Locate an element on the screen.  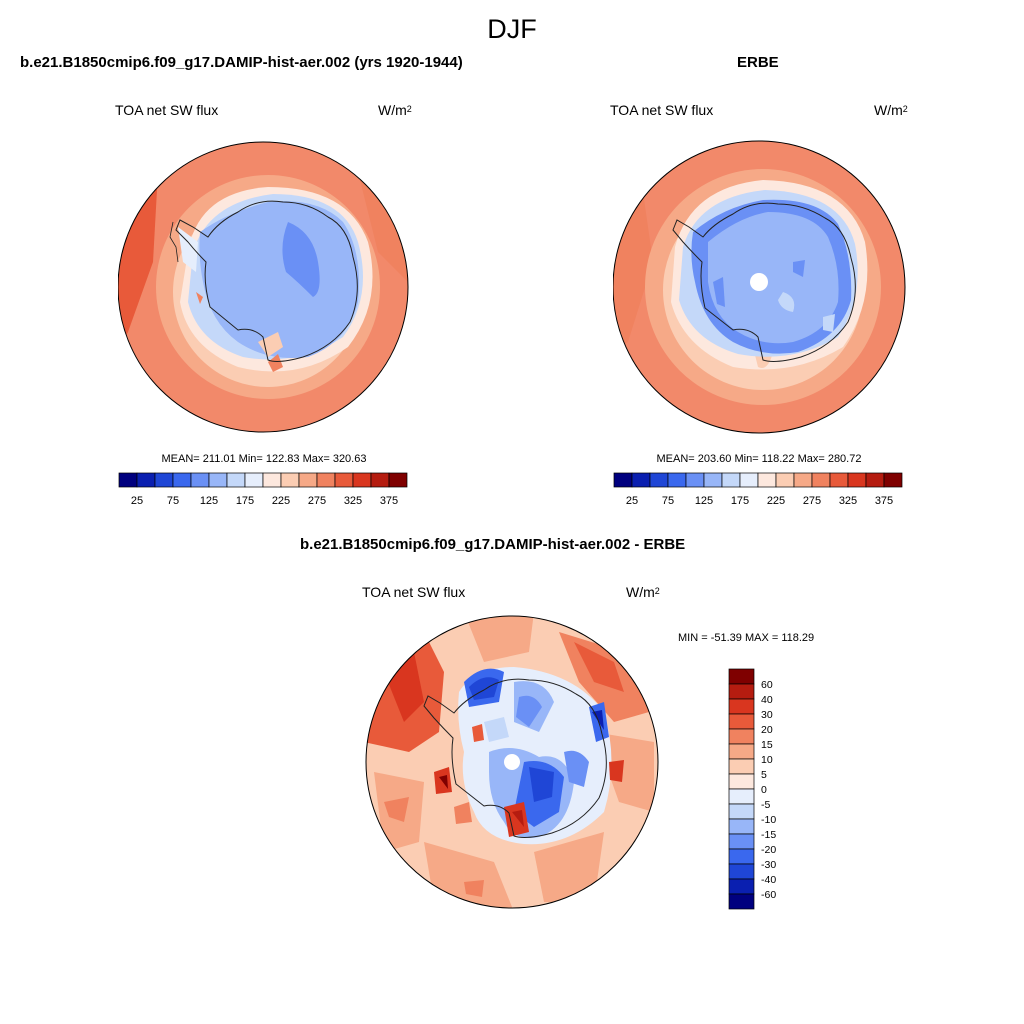
panel-1-units: W/m2 is located at coordinates (395, 110).